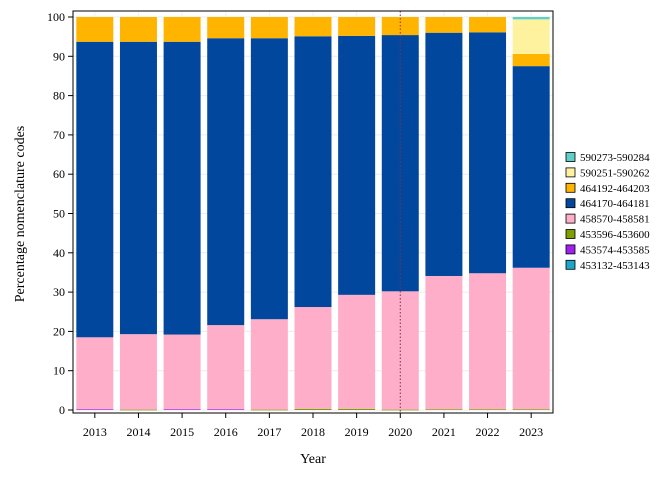  What do you see at coordinates (59, 253) in the screenshot?
I see `y-tick-label: 40` at bounding box center [59, 253].